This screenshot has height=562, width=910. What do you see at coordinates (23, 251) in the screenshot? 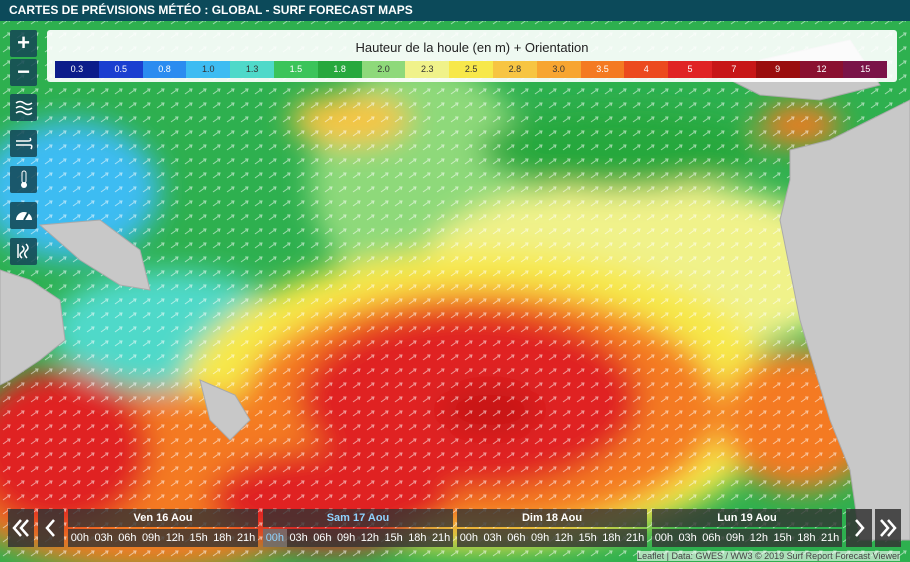
I see `layer-period` at bounding box center [23, 251].